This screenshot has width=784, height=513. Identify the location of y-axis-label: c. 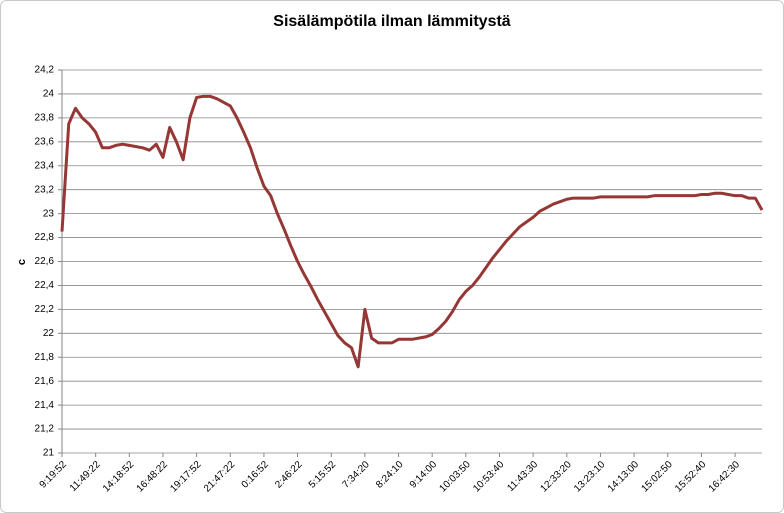
(22, 262).